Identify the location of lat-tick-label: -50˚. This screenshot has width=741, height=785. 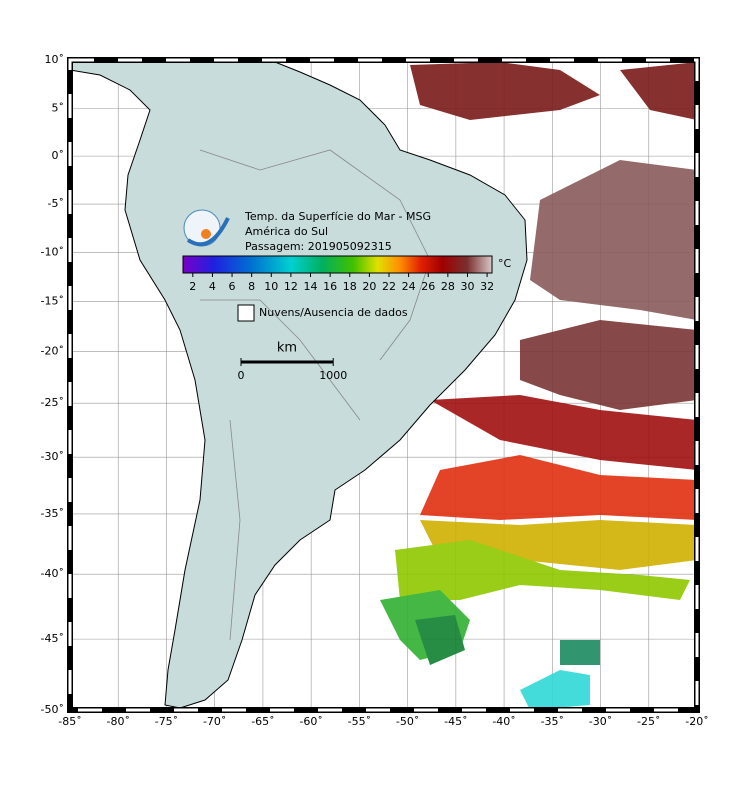
(52, 709).